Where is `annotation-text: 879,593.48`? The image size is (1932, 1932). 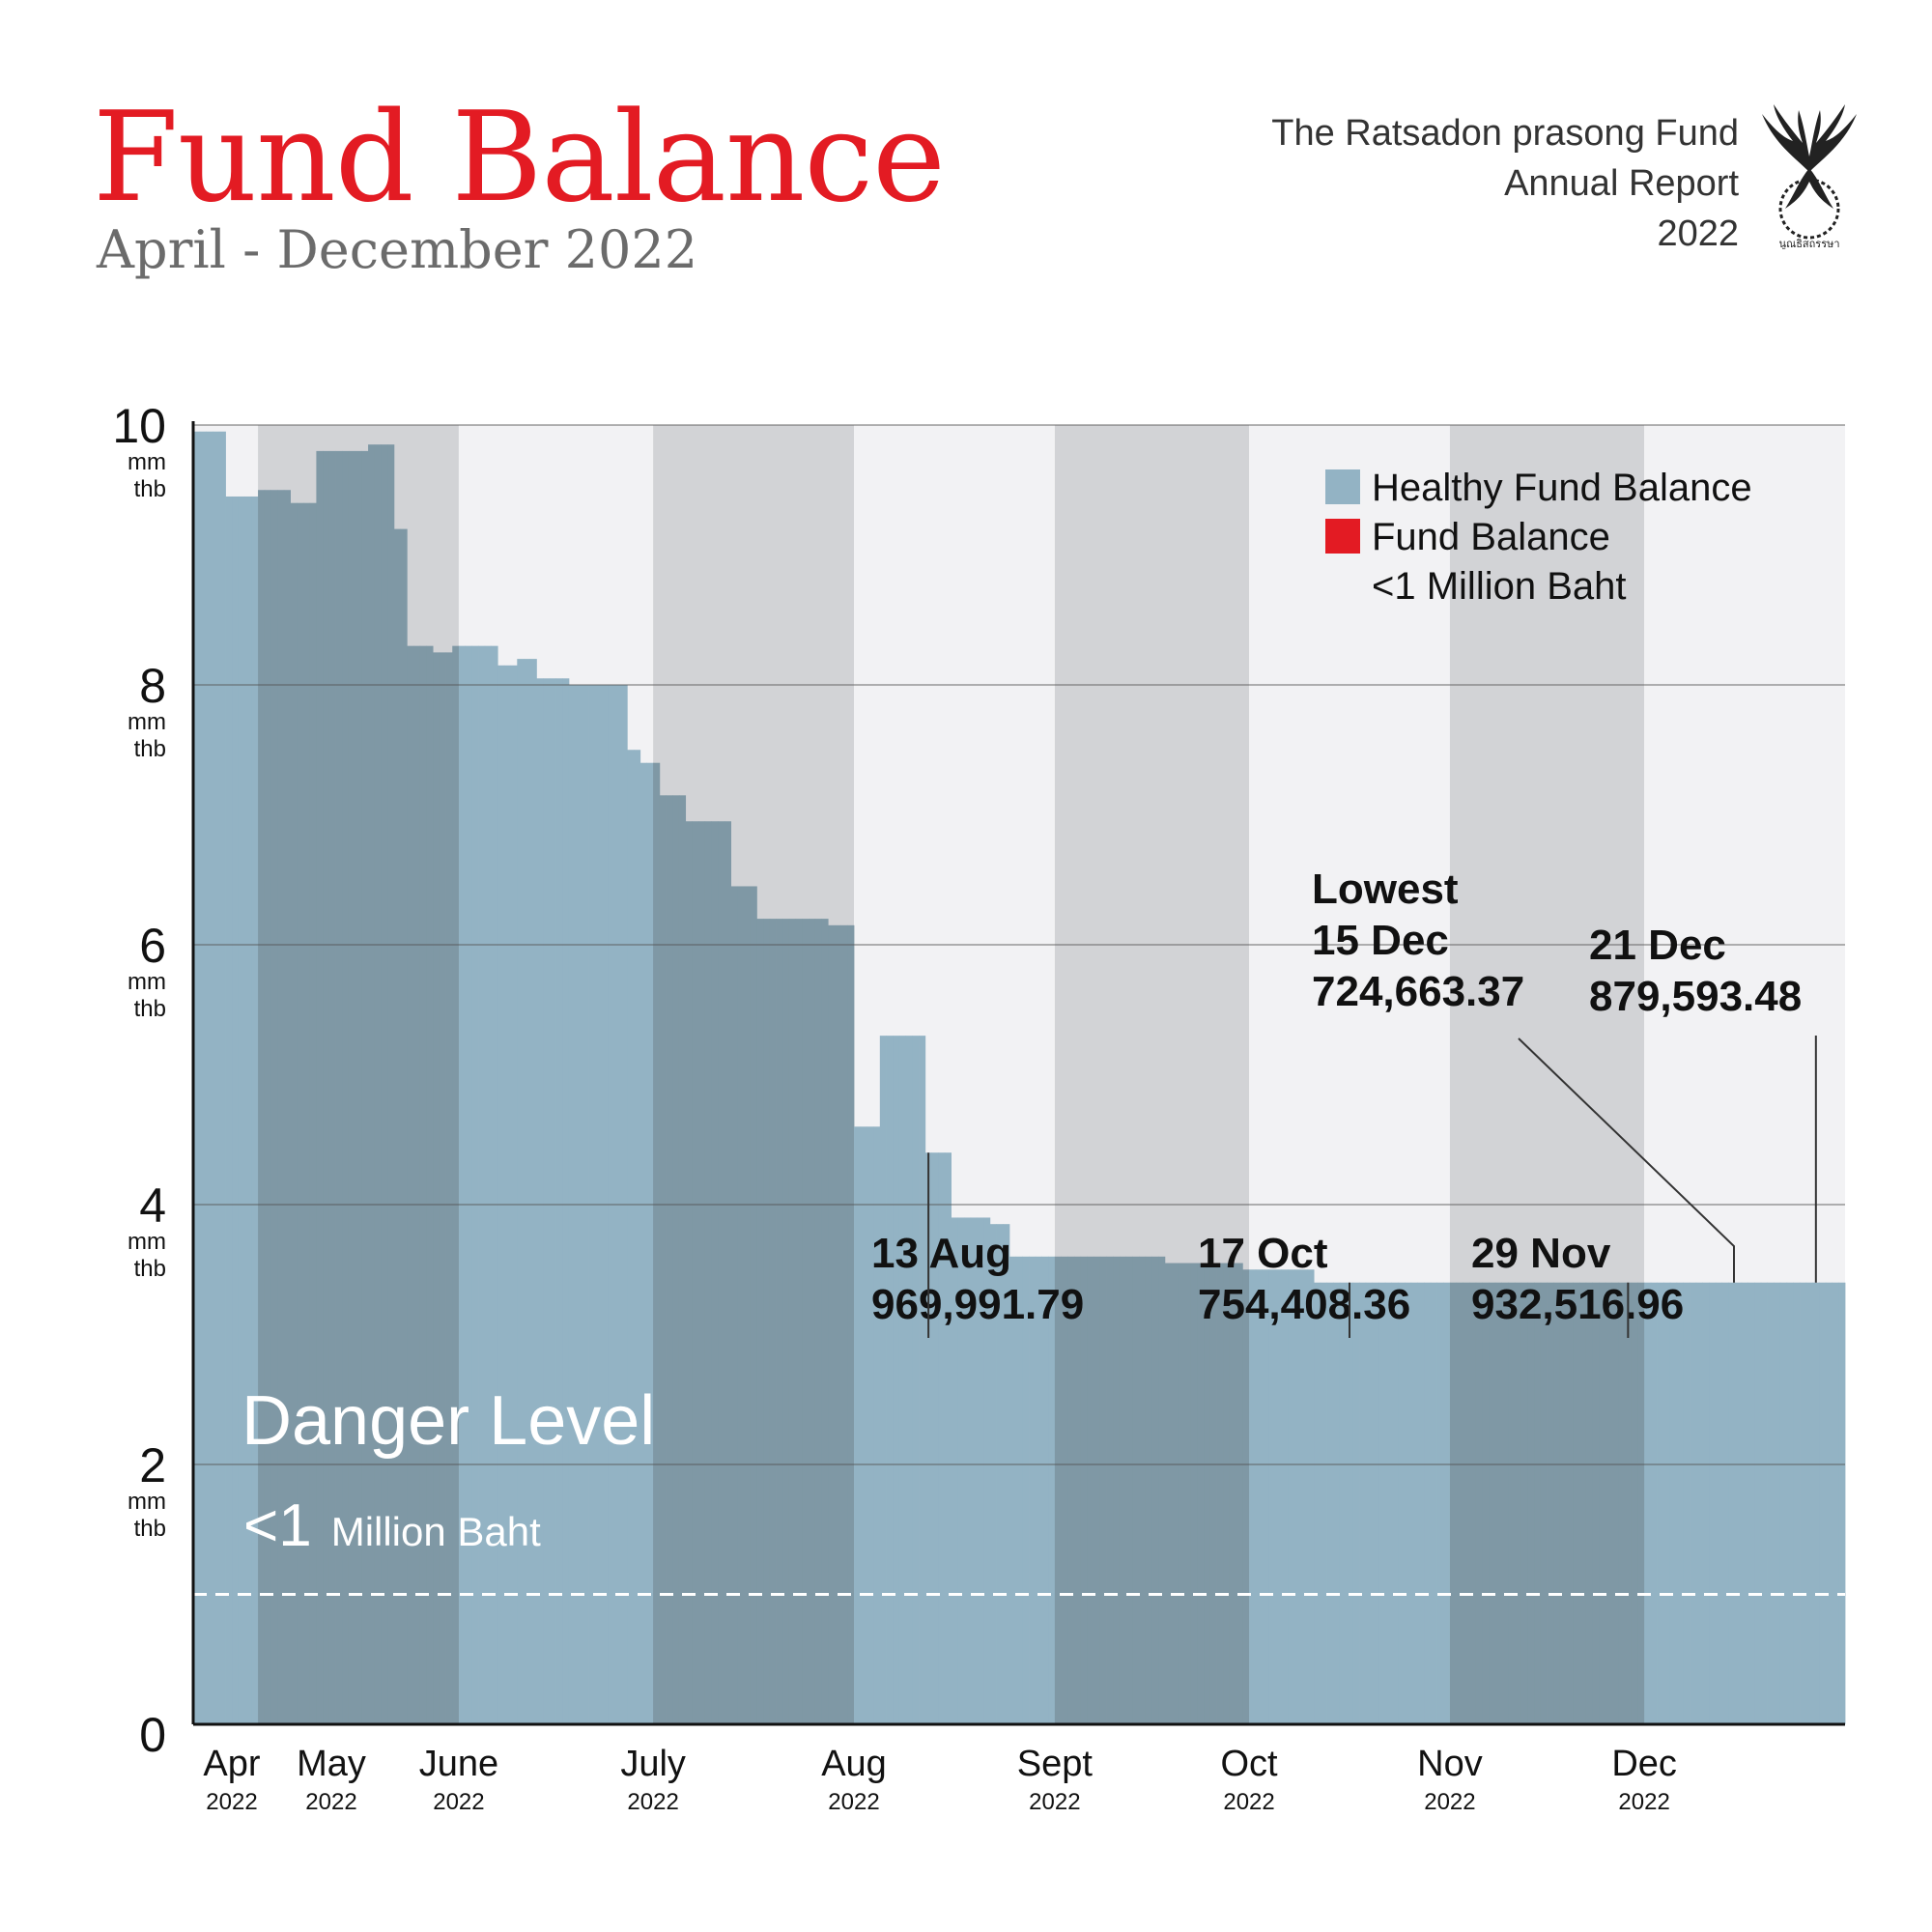
annotation-text: 879,593.48 is located at coordinates (1695, 996).